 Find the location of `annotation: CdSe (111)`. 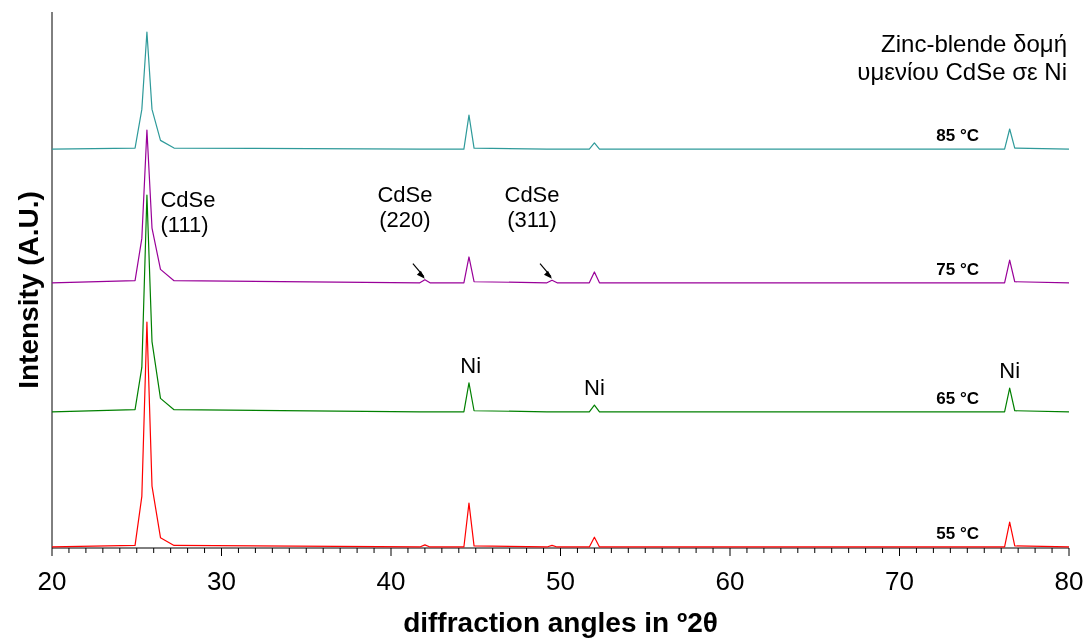

annotation: CdSe (111) is located at coordinates (188, 212).